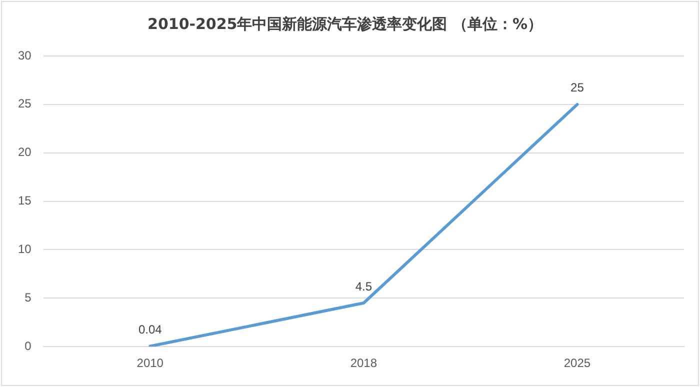 The height and width of the screenshot is (387, 700). What do you see at coordinates (28, 345) in the screenshot?
I see `y-tick-label: 0` at bounding box center [28, 345].